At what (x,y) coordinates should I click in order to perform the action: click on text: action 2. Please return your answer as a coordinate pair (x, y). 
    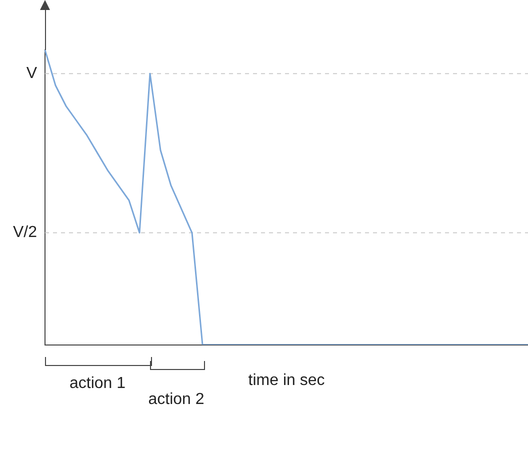
    Looking at the image, I should click on (176, 399).